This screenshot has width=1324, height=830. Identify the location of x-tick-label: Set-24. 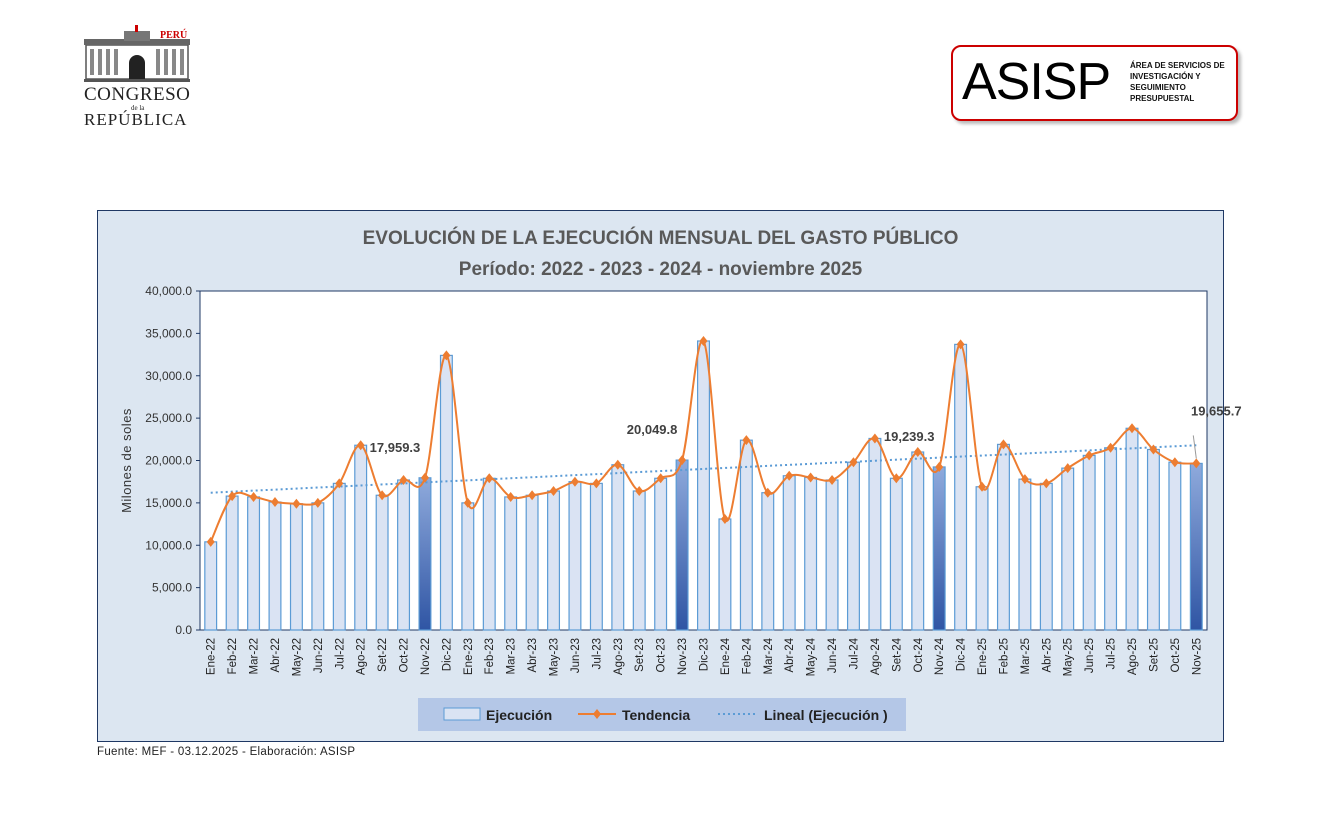
(897, 654).